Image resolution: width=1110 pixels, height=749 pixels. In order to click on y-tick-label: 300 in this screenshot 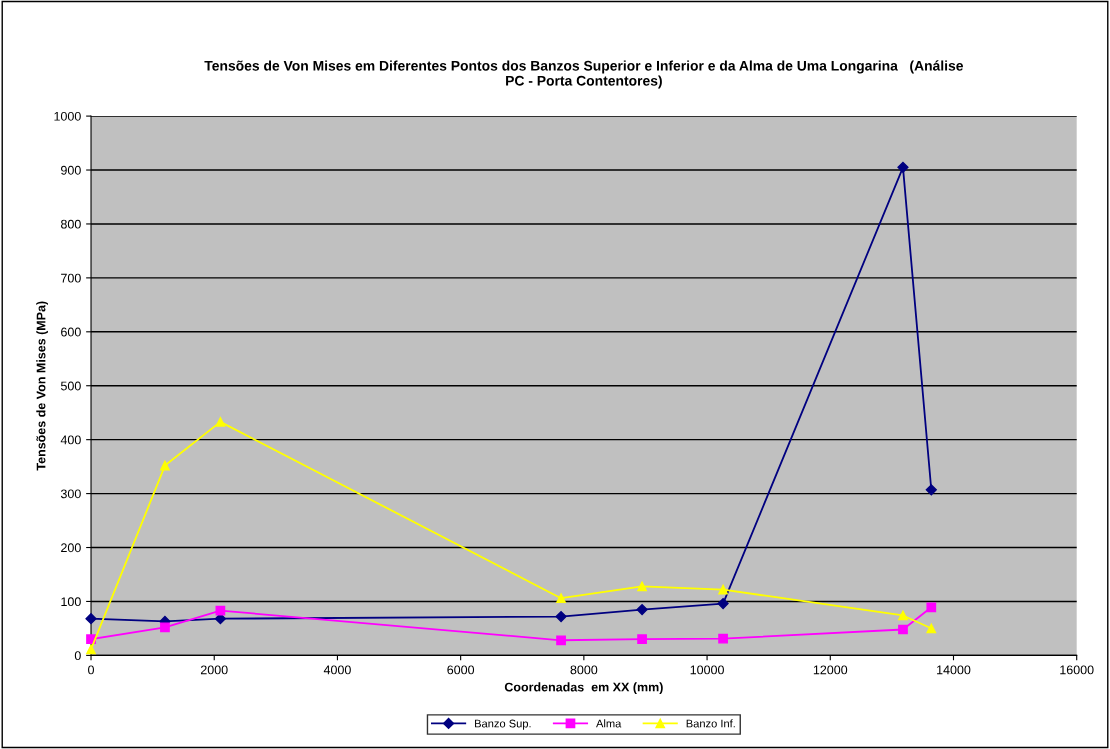, I will do `click(70, 494)`.